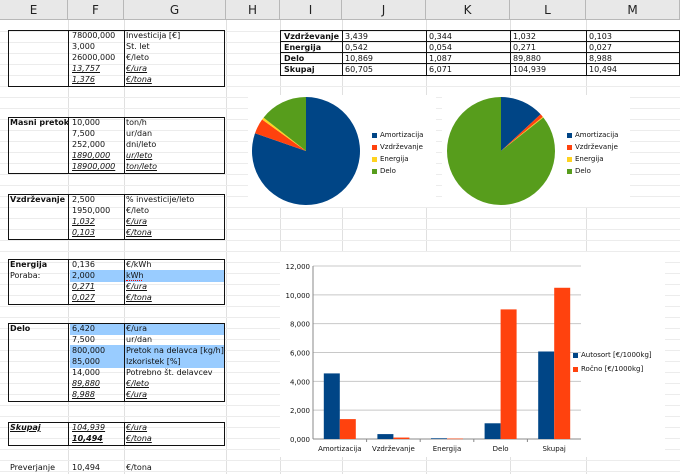 The width and height of the screenshot is (680, 474). I want to click on cell-f-value: 14,000, so click(86, 372).